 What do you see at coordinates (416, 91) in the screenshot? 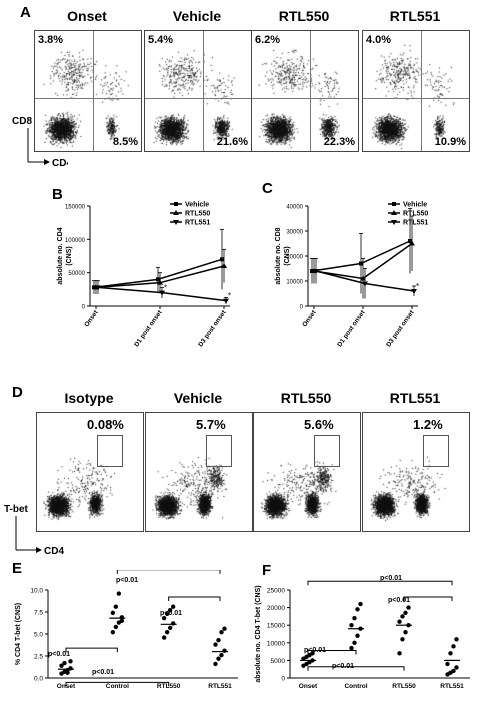
I see `dot-plot-3: 4.0% 10.9%` at bounding box center [416, 91].